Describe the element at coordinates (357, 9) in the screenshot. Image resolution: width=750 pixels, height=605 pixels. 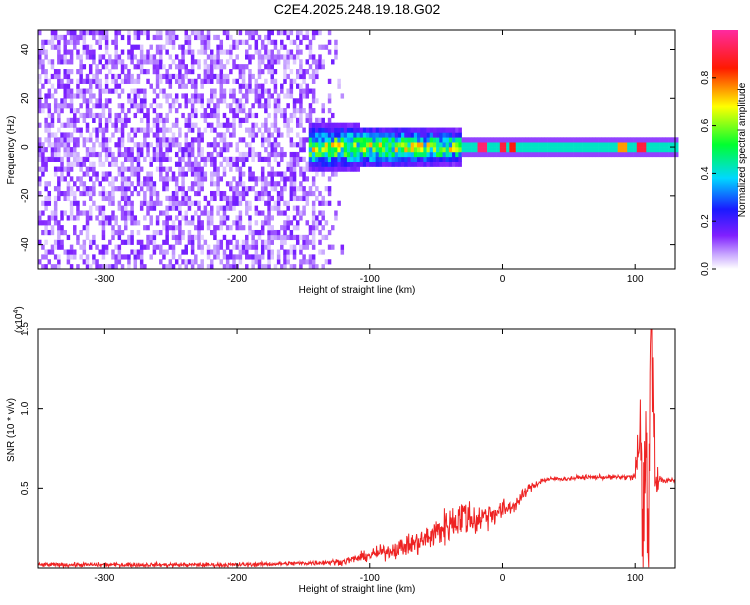
I see `figure-title: C2E4.2025.248.19.18.G02` at that location.